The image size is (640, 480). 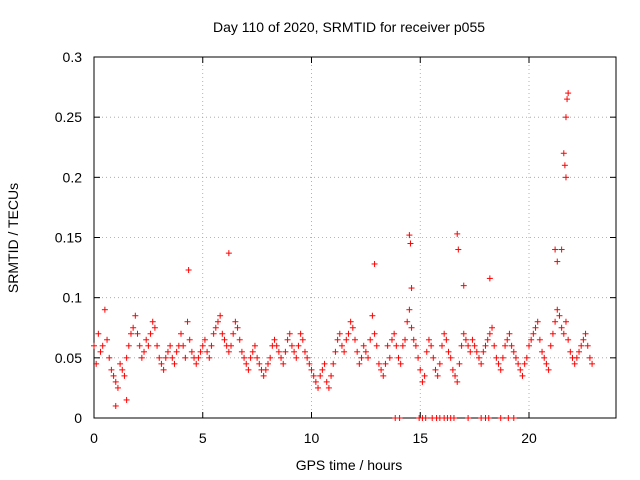 I want to click on x-tick-label: 20, so click(x=529, y=438).